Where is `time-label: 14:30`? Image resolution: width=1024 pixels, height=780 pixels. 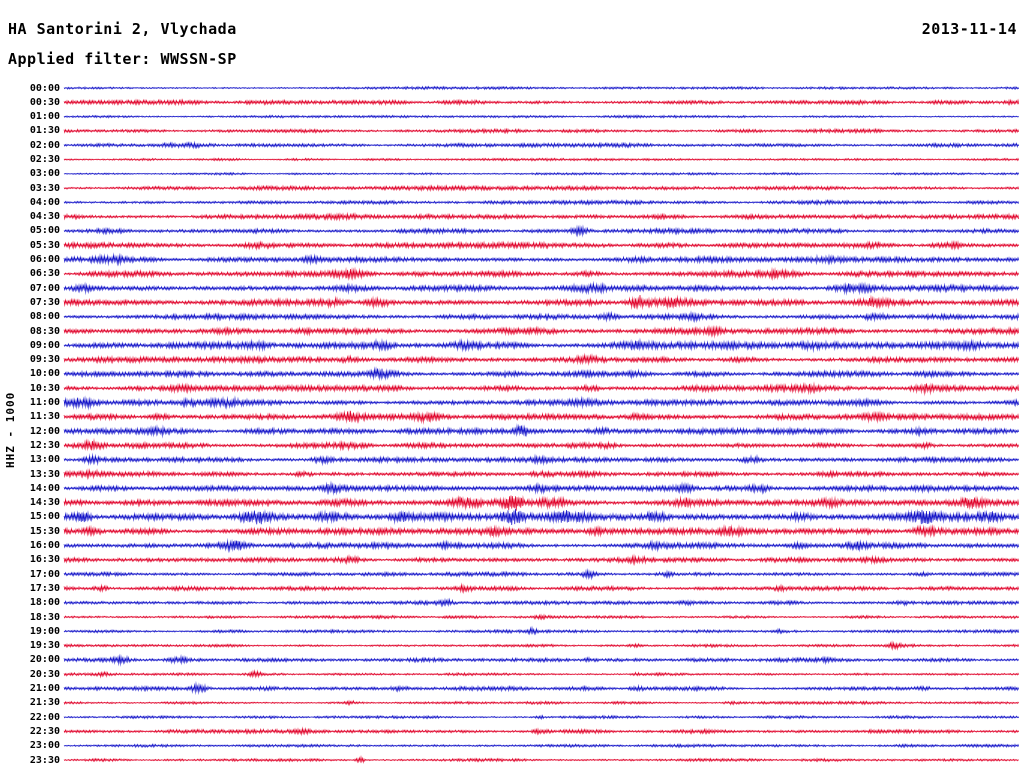
time-label: 14:30 is located at coordinates (44, 503).